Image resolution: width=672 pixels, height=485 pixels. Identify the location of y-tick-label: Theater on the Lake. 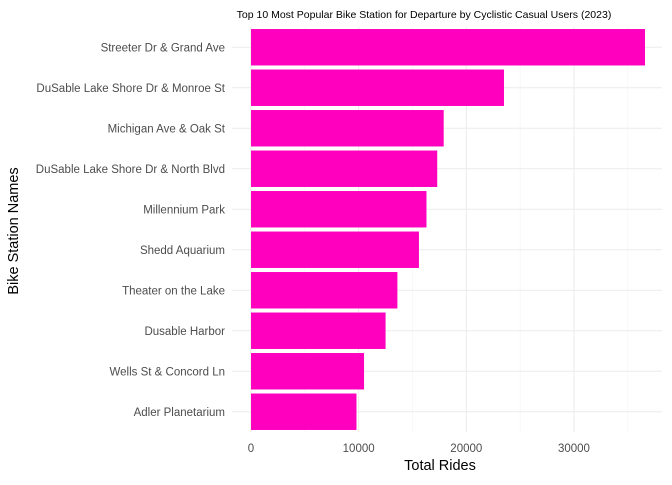
(173, 291).